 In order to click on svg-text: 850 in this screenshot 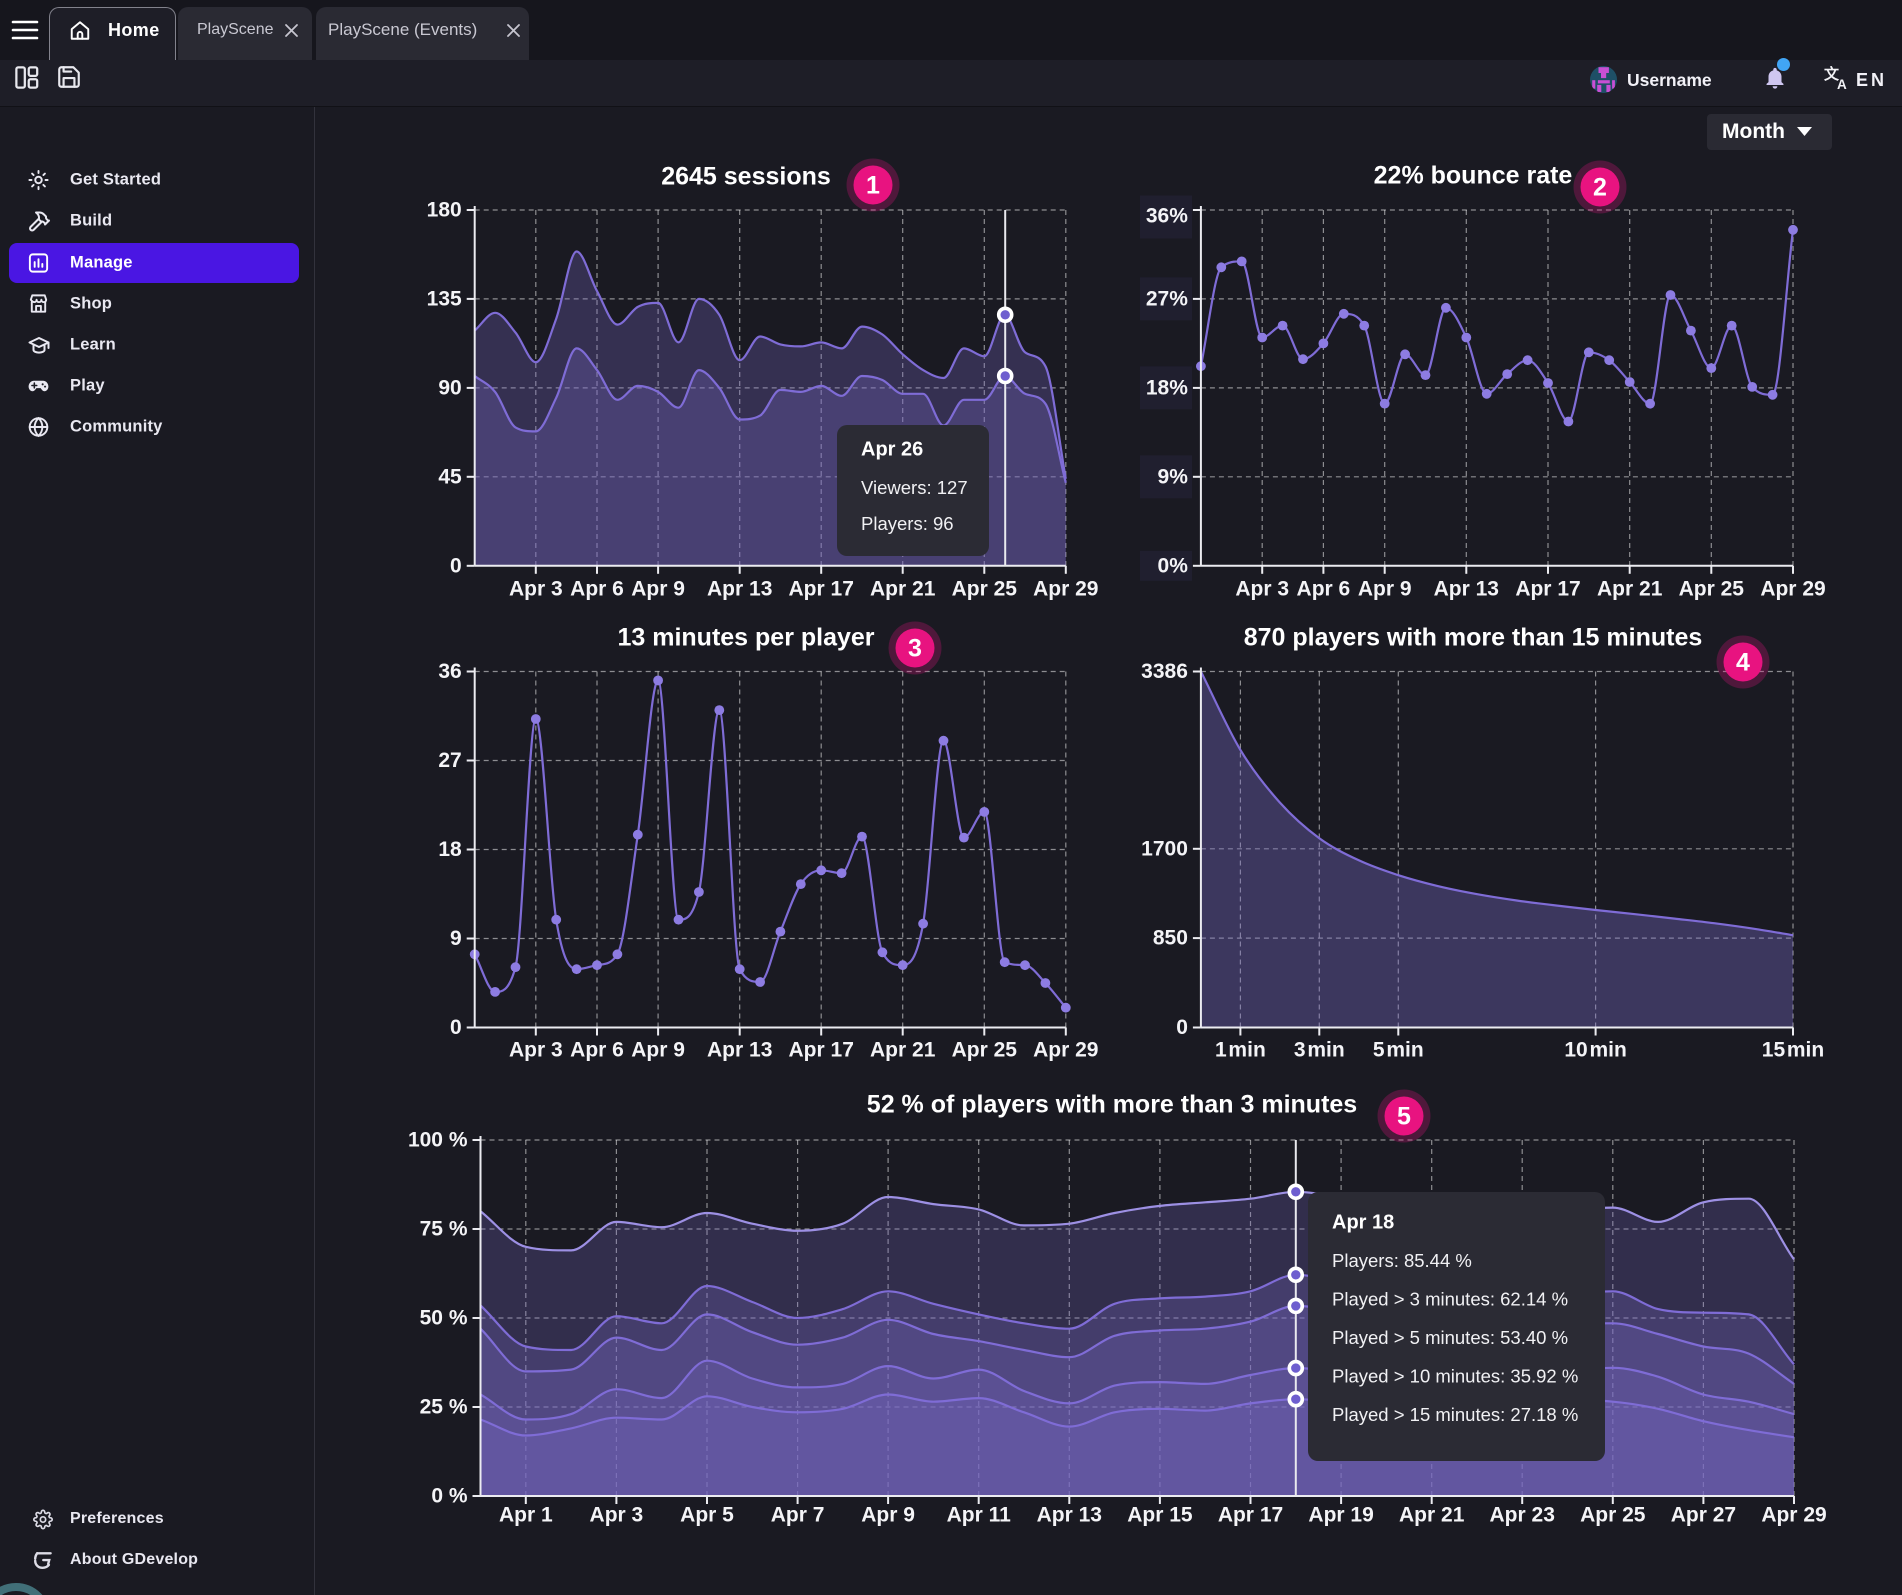, I will do `click(1170, 938)`.